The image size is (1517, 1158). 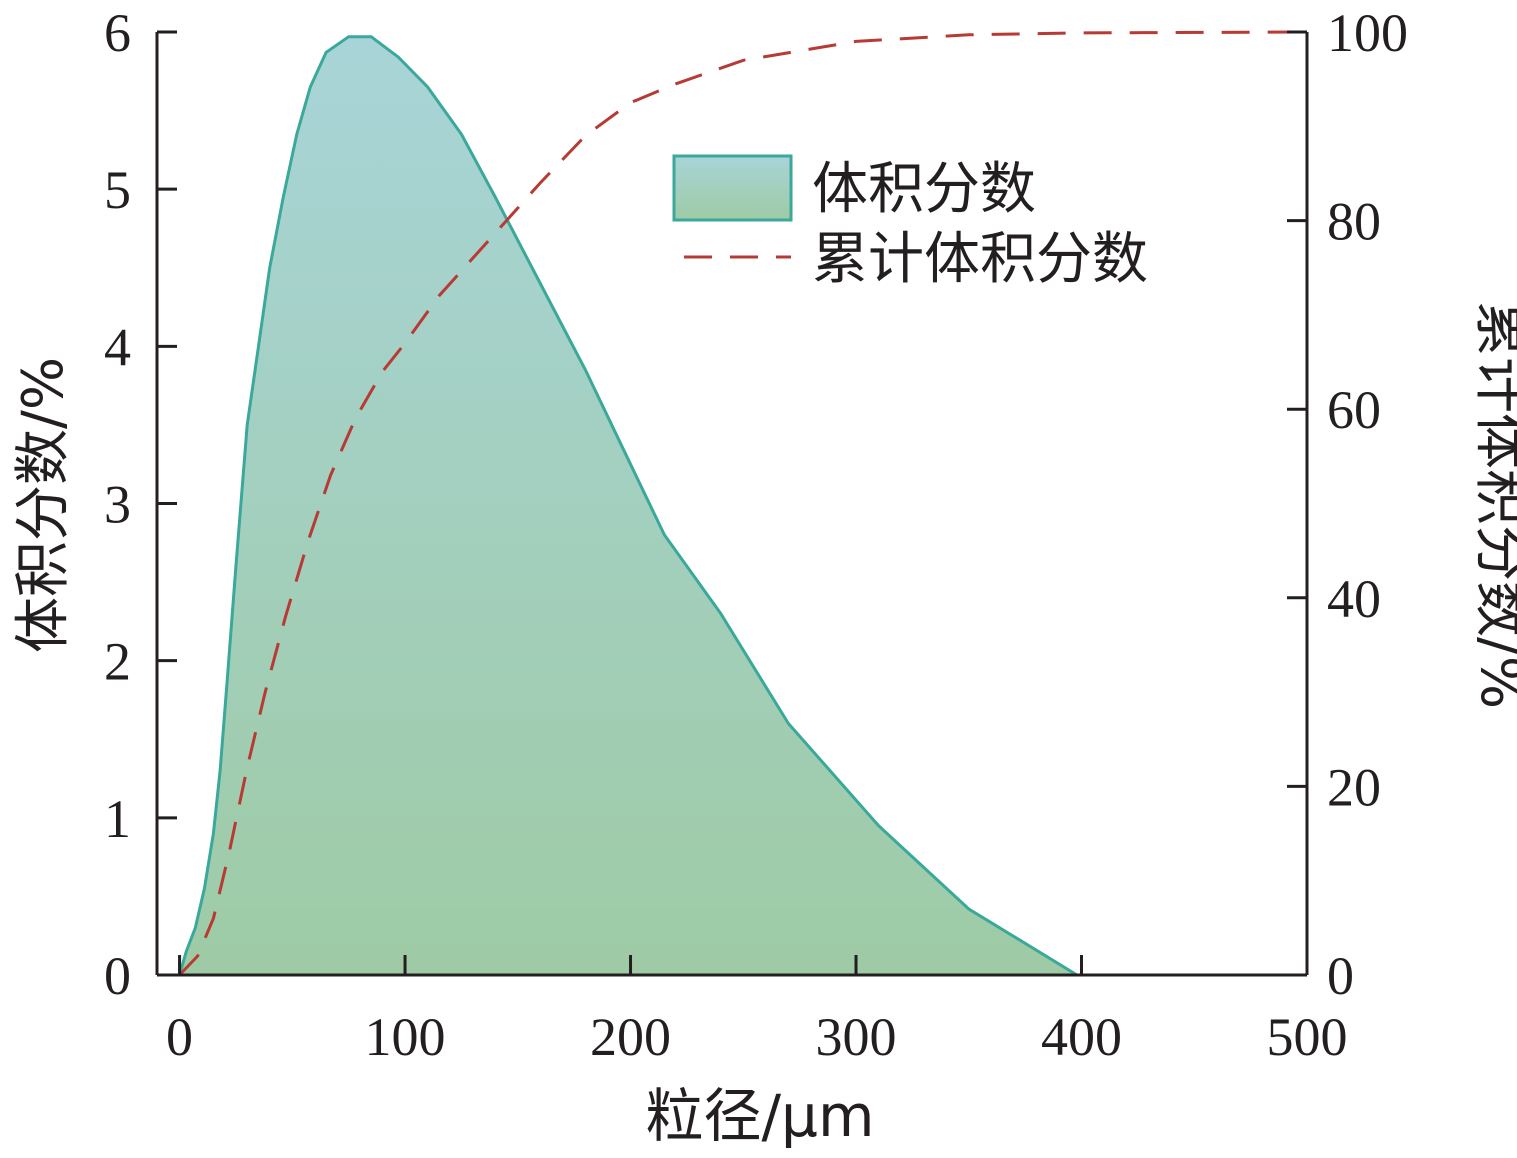 What do you see at coordinates (1354, 599) in the screenshot?
I see `y-right-tick-label: 40` at bounding box center [1354, 599].